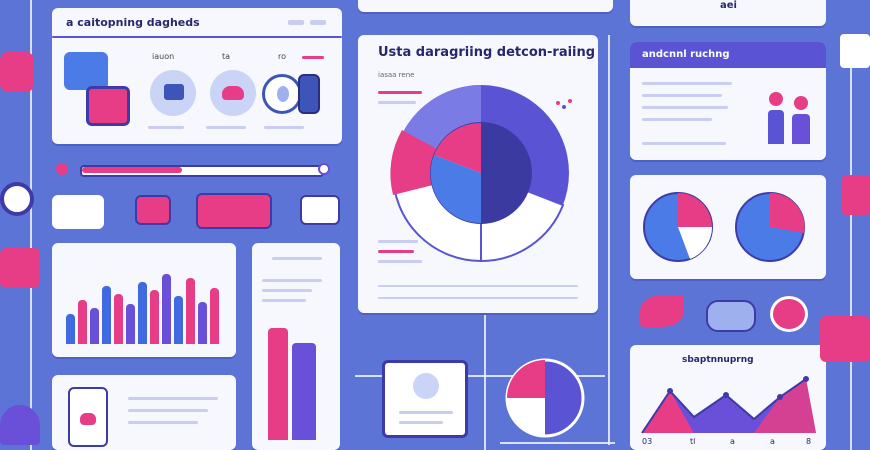  Describe the element at coordinates (728, 101) in the screenshot. I see `ranking-panel: andcnnl ruchng` at that location.